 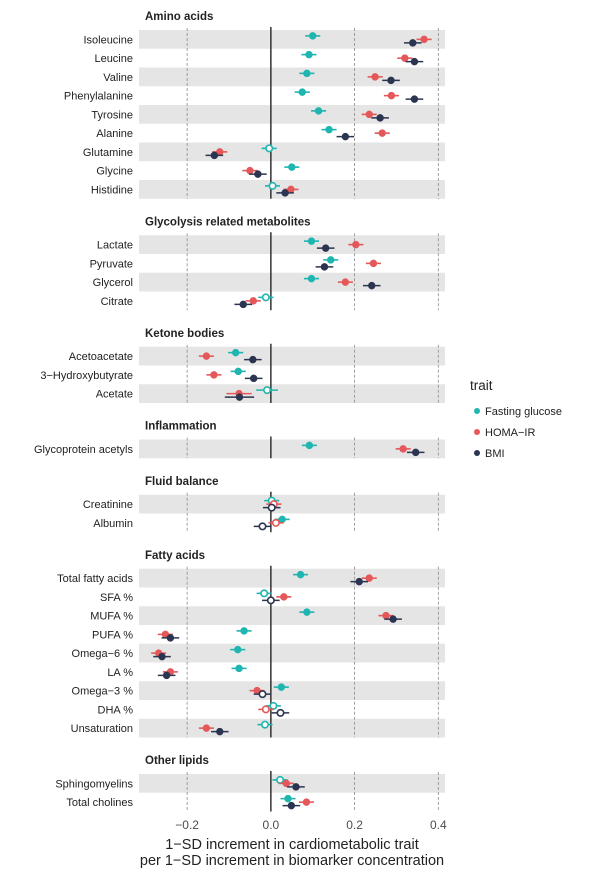 What do you see at coordinates (114, 395) in the screenshot?
I see `row-label: Acetate` at bounding box center [114, 395].